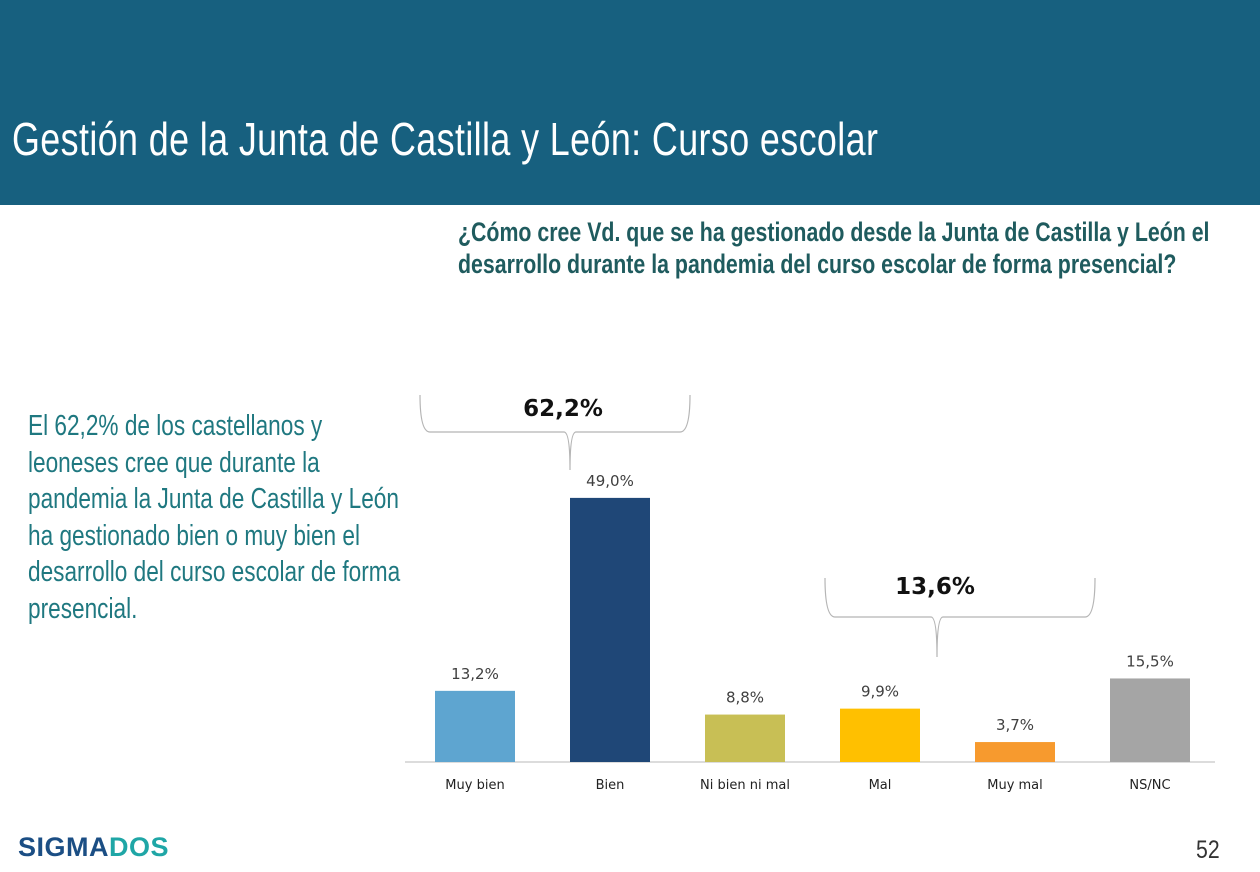 This screenshot has height=872, width=1260. What do you see at coordinates (745, 698) in the screenshot?
I see `value-label-2: 8,8%` at bounding box center [745, 698].